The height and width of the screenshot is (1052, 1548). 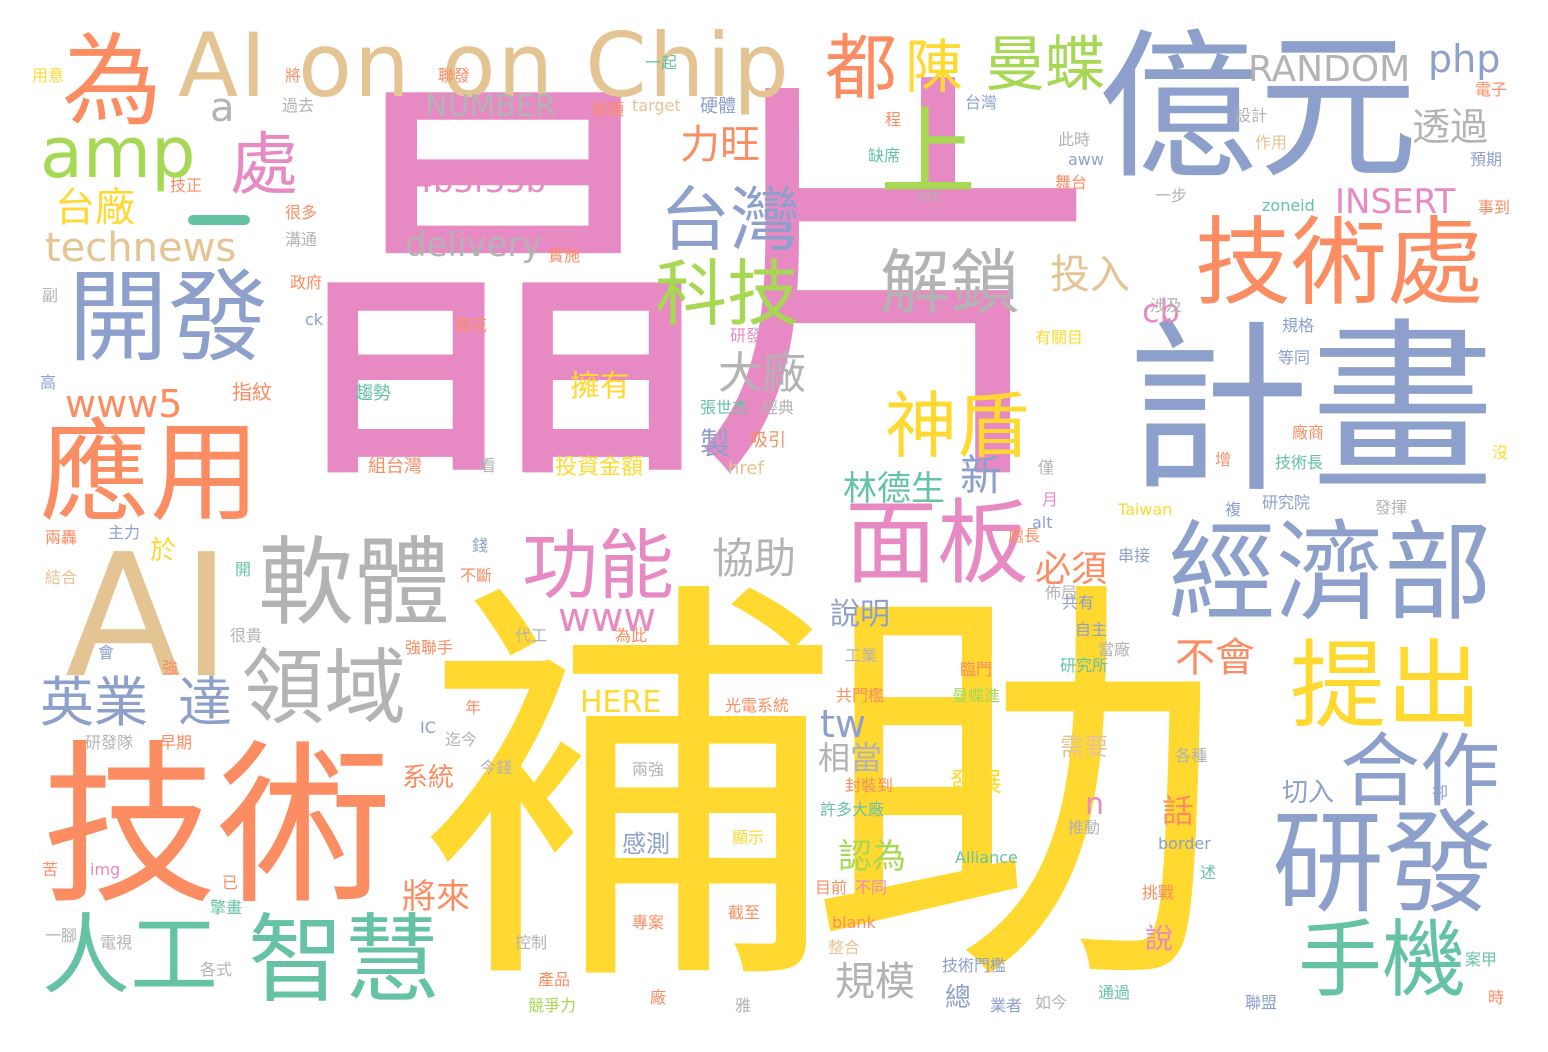 What do you see at coordinates (757, 705) in the screenshot?
I see `word-guangdian: 光電系統` at bounding box center [757, 705].